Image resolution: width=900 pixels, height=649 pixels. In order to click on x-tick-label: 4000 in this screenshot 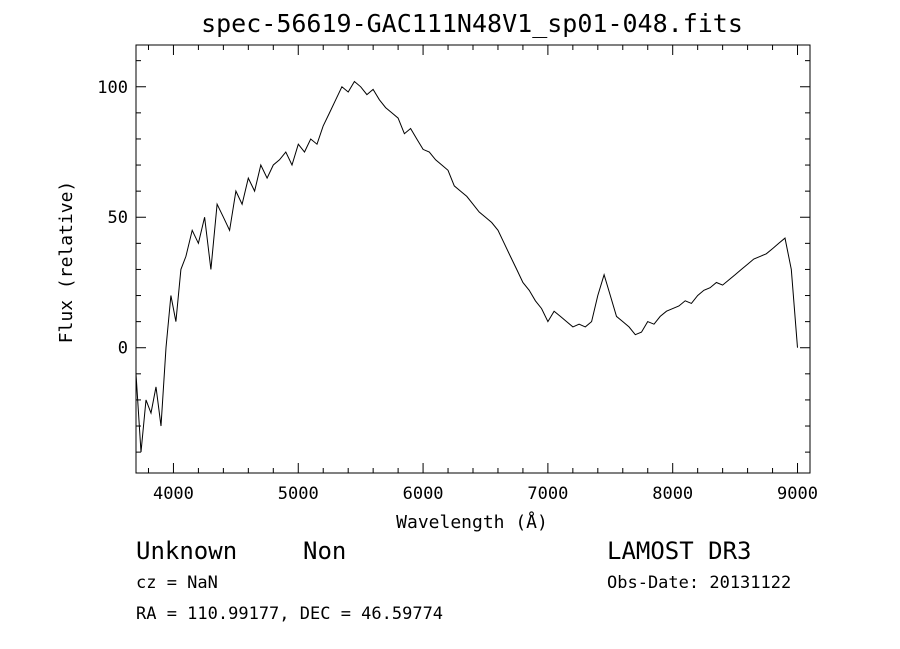, I will do `click(173, 494)`.